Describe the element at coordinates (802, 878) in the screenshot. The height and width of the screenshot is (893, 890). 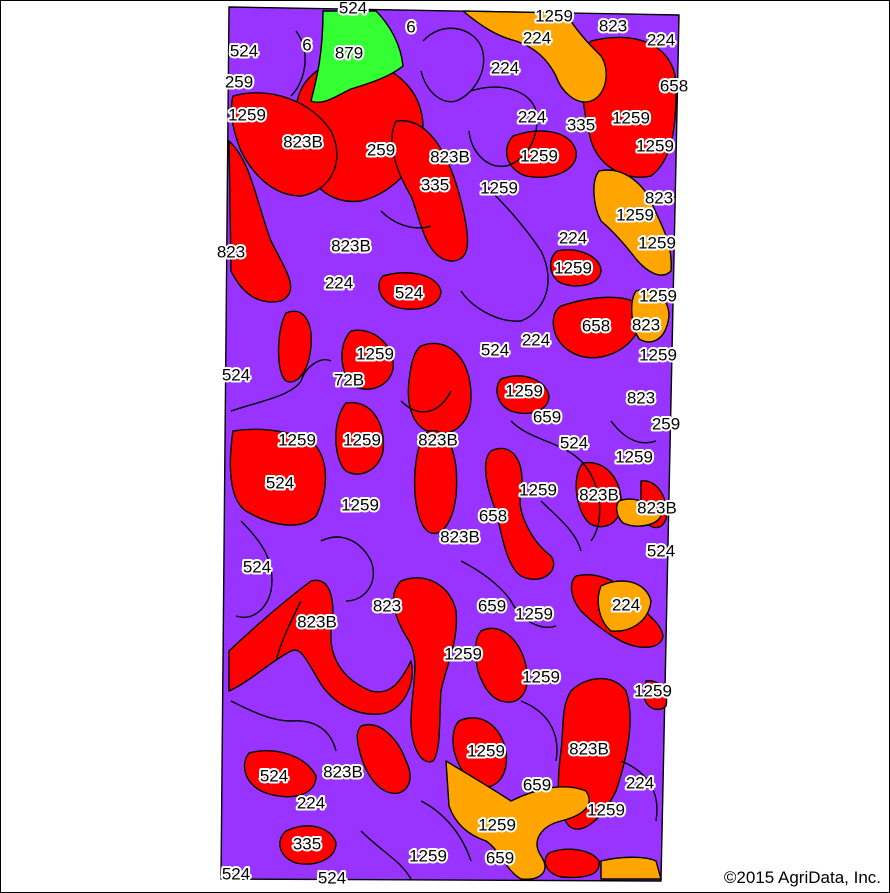
I see `copyright-notice: ©2015 AgriData, Inc.` at that location.